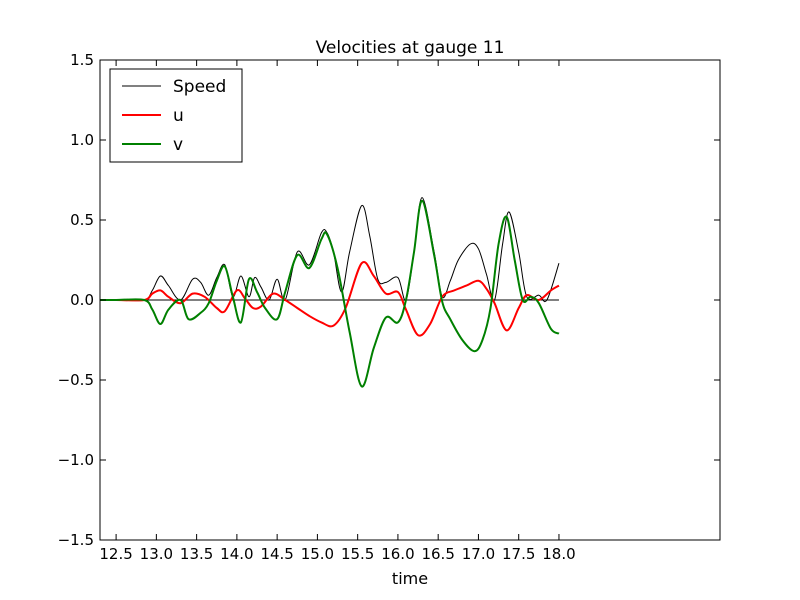  Describe the element at coordinates (329, 250) in the screenshot. I see `series-line-speed` at that location.